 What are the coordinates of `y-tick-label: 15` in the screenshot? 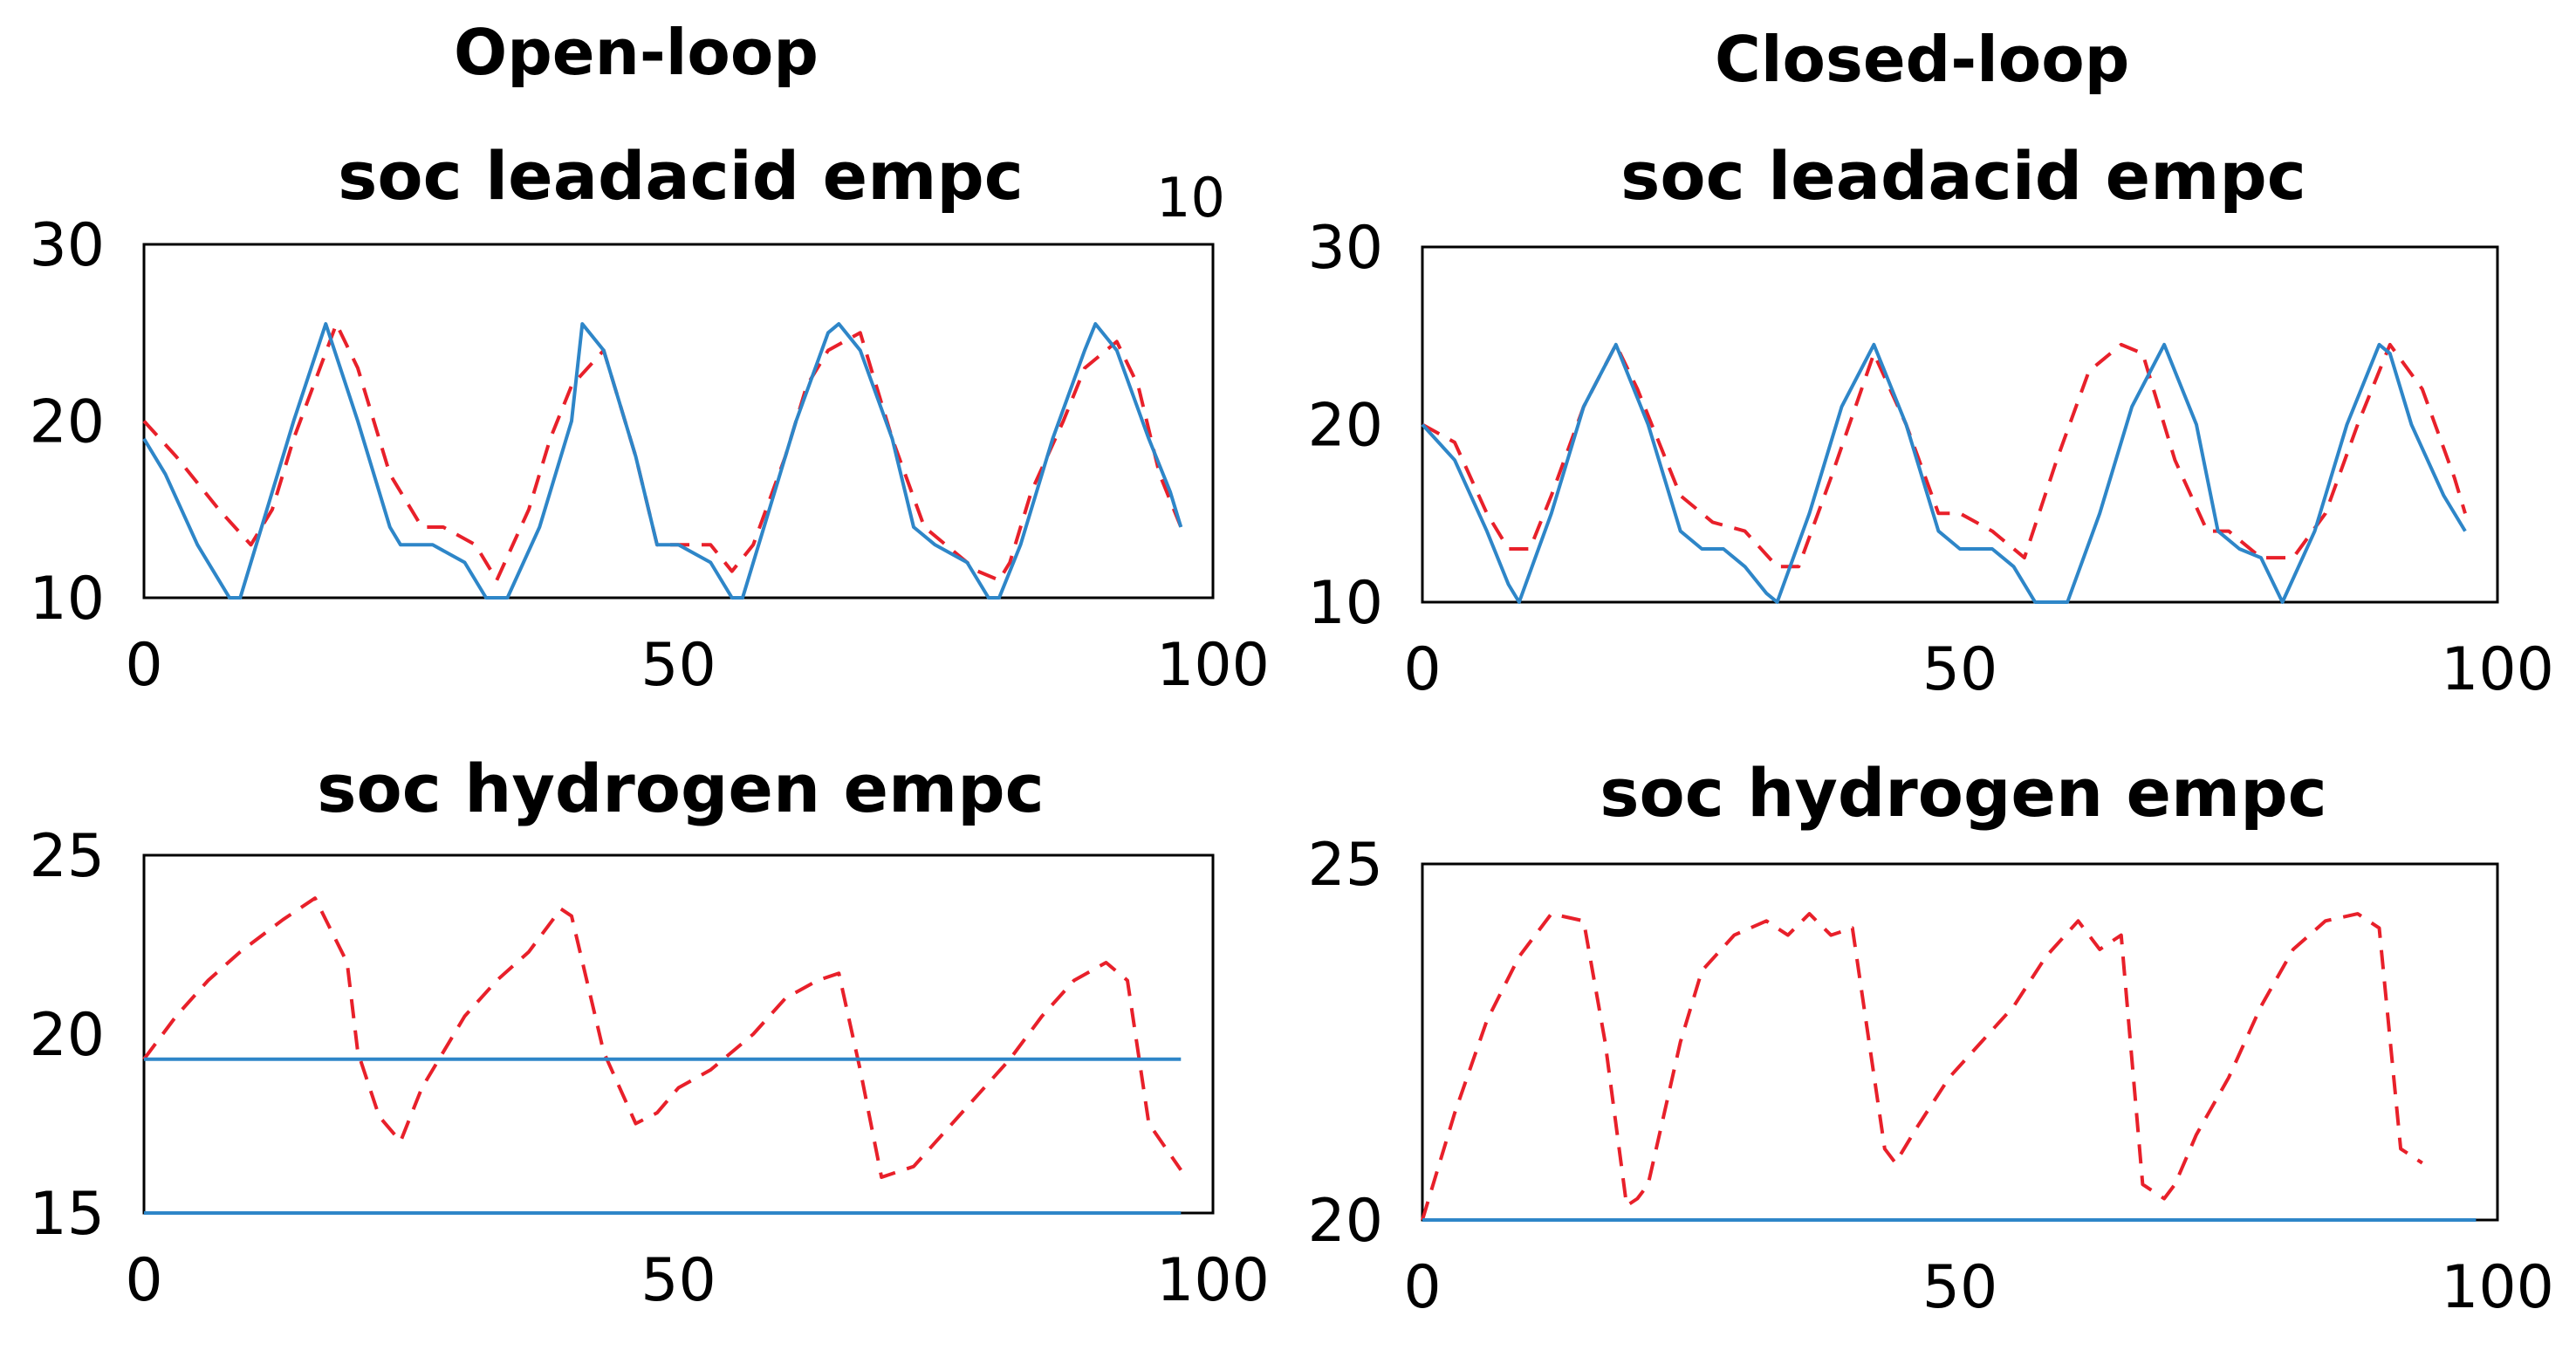 It's located at (67, 1214).